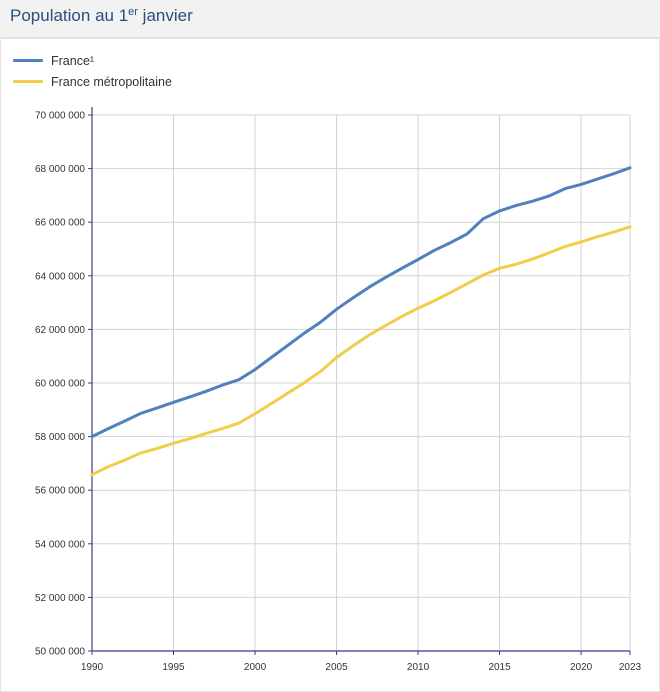 This screenshot has height=692, width=660. Describe the element at coordinates (28, 81) in the screenshot. I see `legend-swatch-france-metropolitaine` at that location.